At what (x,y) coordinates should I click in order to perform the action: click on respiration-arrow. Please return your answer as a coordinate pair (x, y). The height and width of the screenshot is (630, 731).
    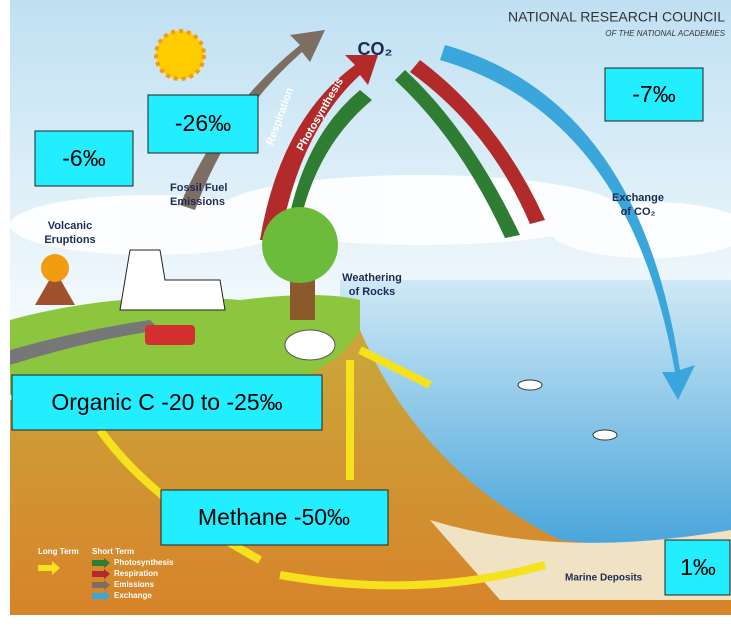
    Looking at the image, I should click on (319, 147).